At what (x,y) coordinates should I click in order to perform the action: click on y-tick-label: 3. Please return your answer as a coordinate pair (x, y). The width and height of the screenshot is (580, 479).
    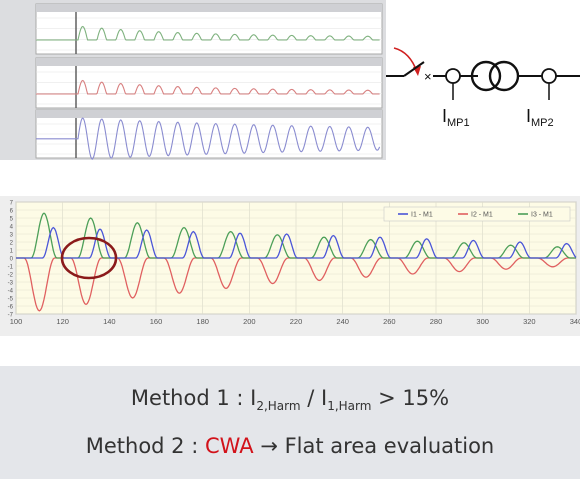
    Looking at the image, I should click on (12, 236).